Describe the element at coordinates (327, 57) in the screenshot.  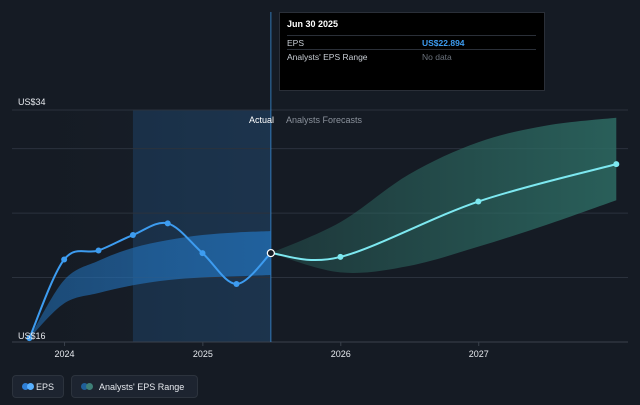
I see `tooltip-range-label: Analysts' EPS Range` at that location.